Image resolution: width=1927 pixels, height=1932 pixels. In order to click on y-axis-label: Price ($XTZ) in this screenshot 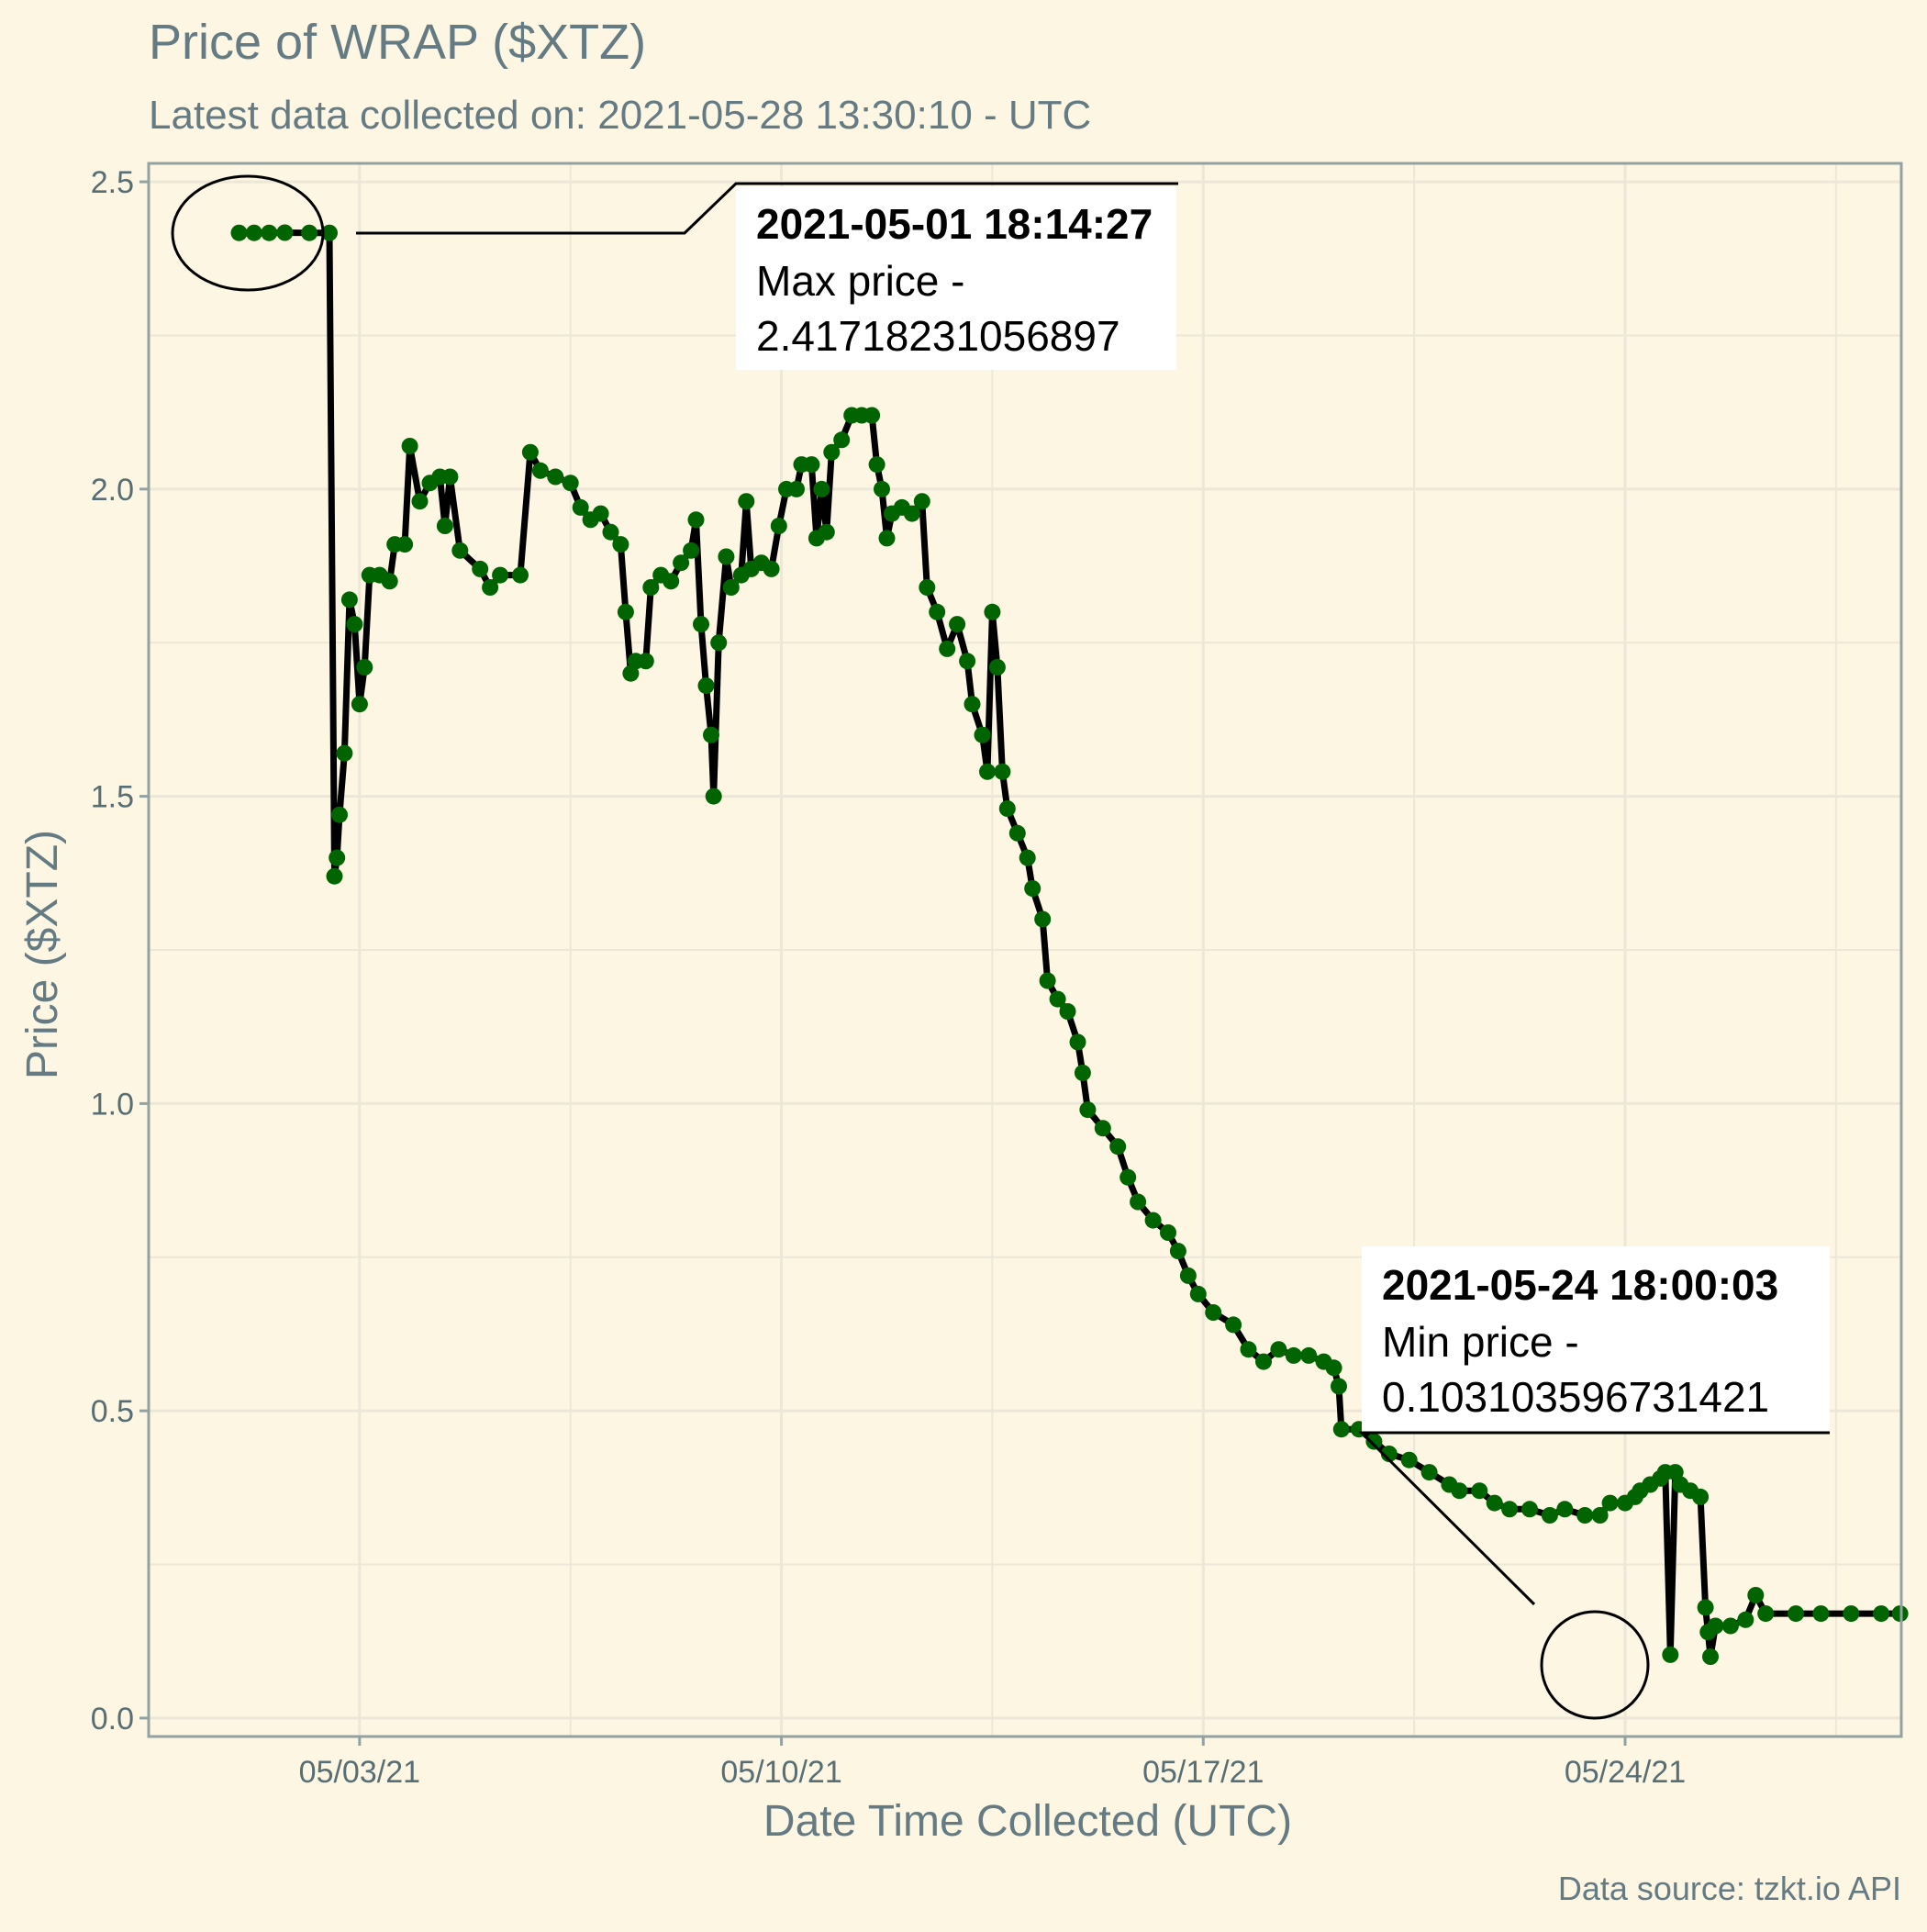, I will do `click(42, 954)`.